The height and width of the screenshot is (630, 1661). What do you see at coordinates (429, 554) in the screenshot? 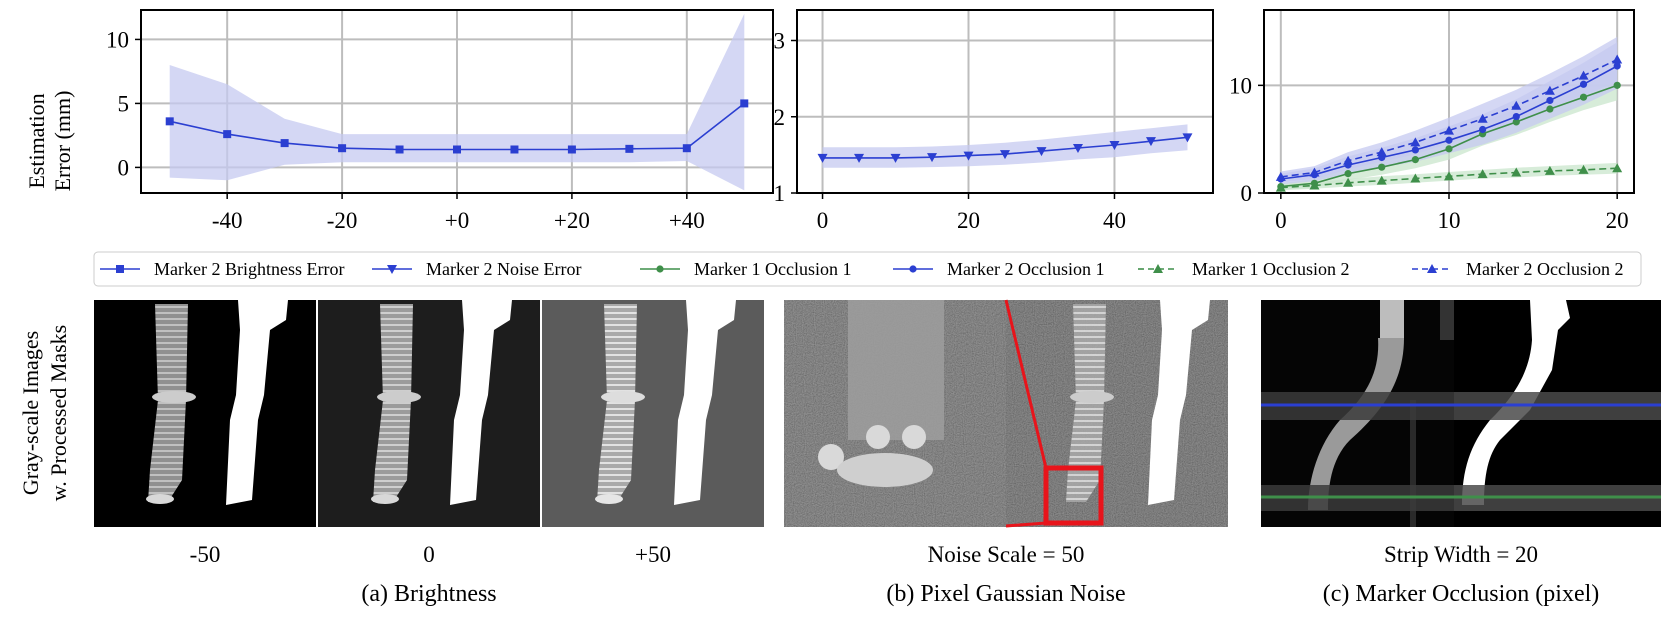
I see `brightness-label-0: 0` at bounding box center [429, 554].